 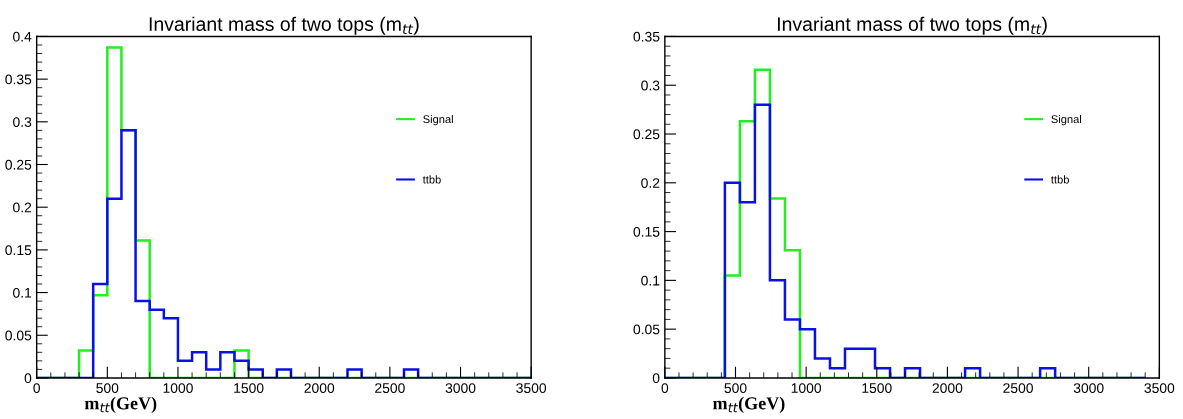 What do you see at coordinates (22, 36) in the screenshot?
I see `y-tick-label: 0.4` at bounding box center [22, 36].